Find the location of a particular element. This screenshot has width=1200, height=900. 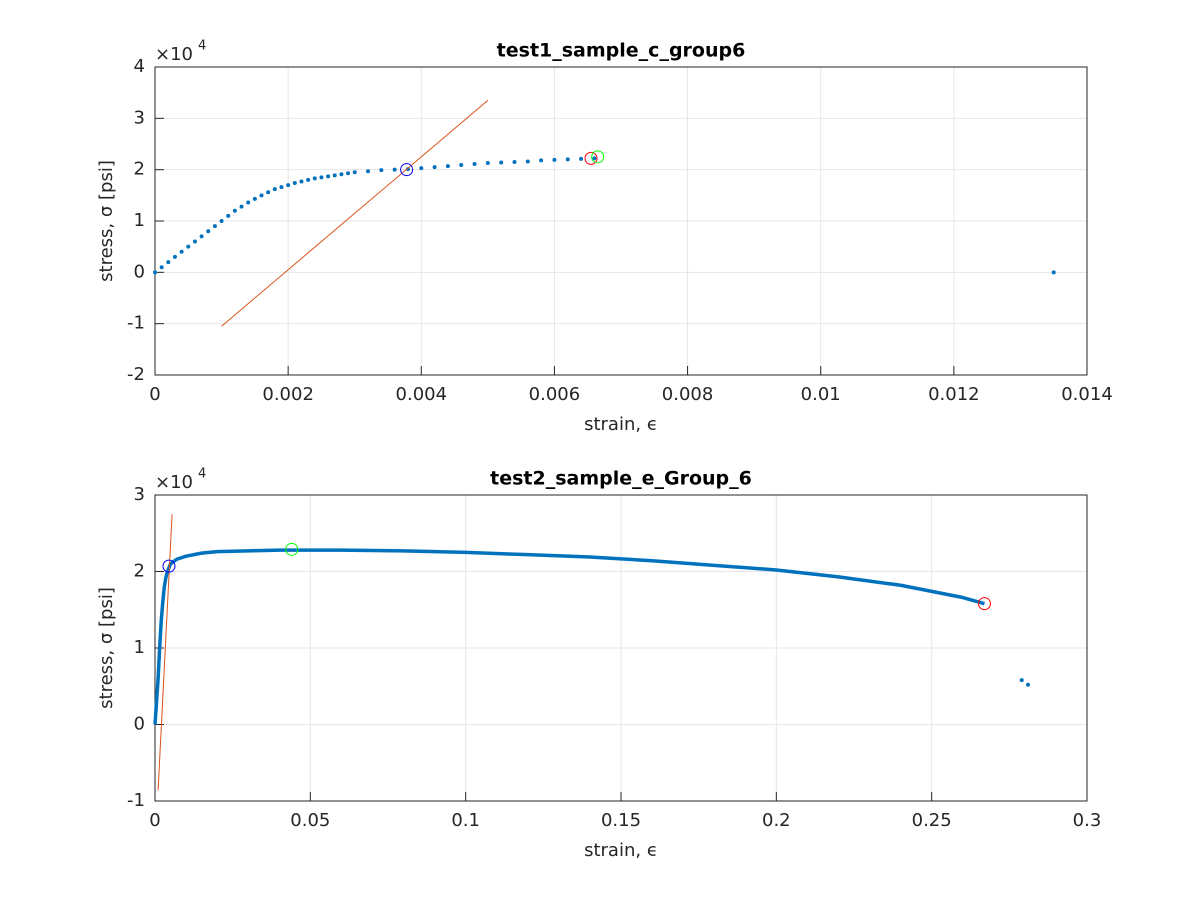

chart-title: test1_sample_c_group6 is located at coordinates (621, 51).